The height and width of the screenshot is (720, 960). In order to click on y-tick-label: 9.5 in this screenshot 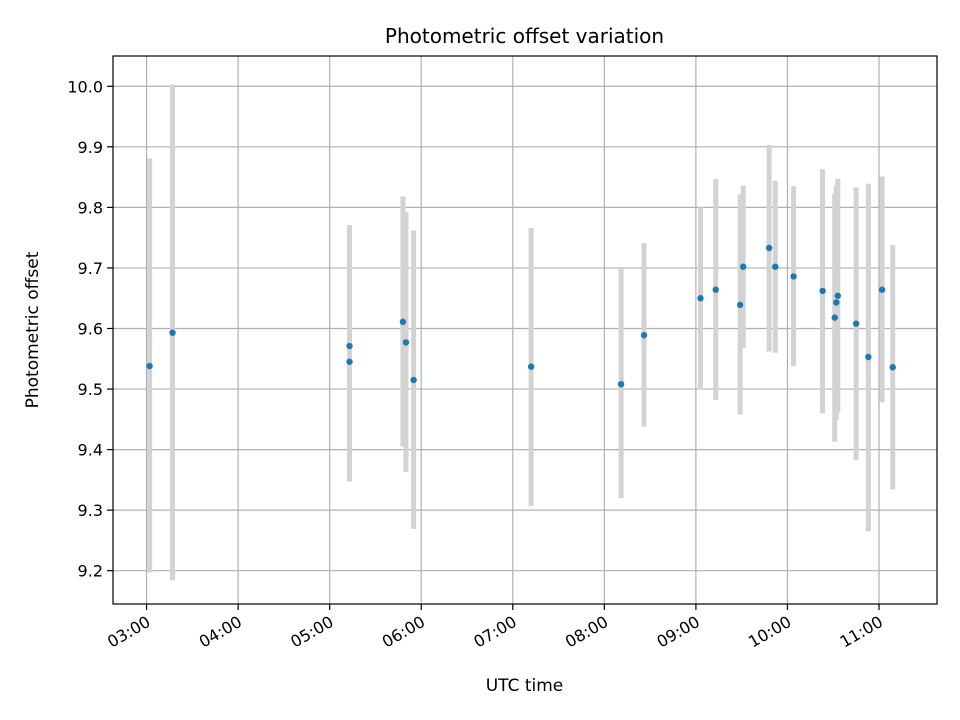, I will do `click(90, 389)`.